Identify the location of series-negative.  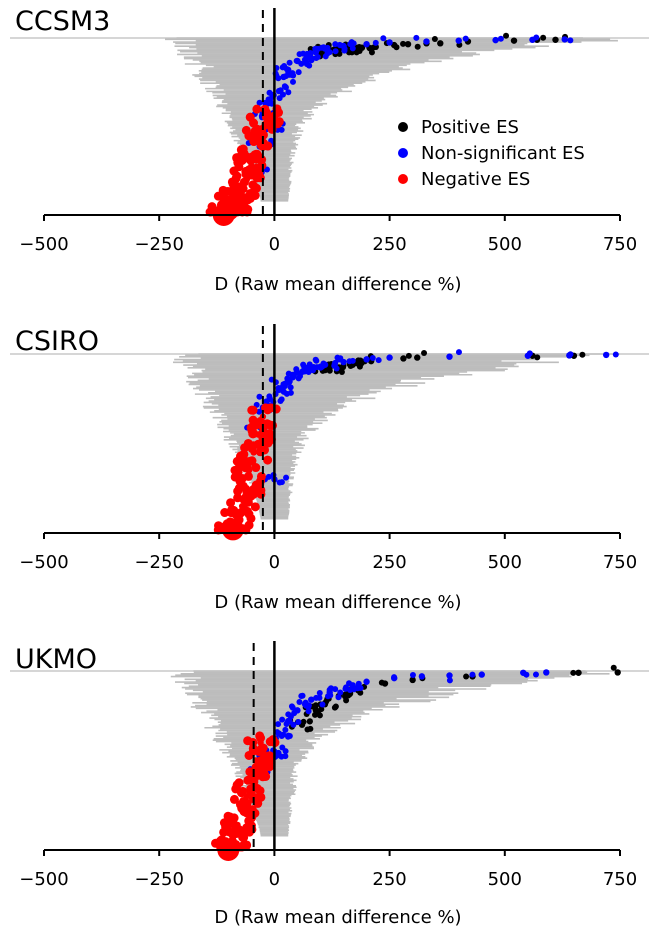
(245, 796).